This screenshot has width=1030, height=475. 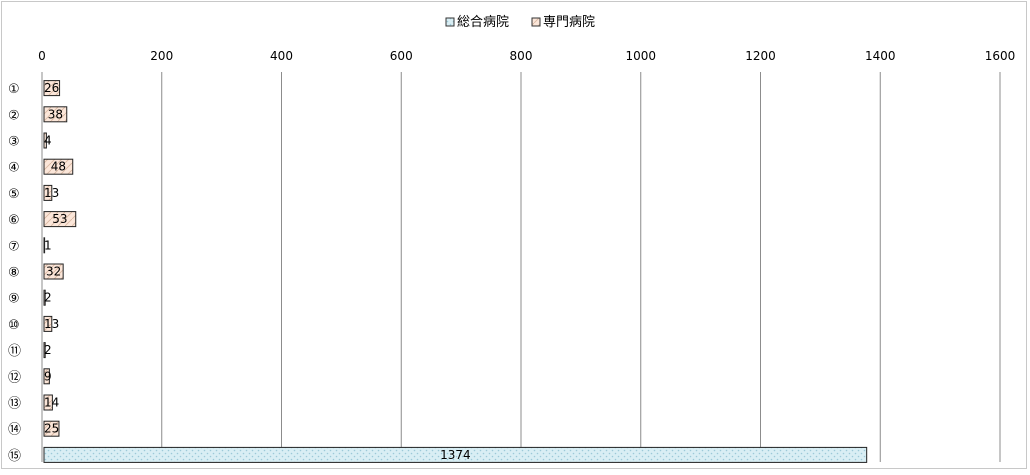 What do you see at coordinates (281, 56) in the screenshot?
I see `x-tick-label: 400` at bounding box center [281, 56].